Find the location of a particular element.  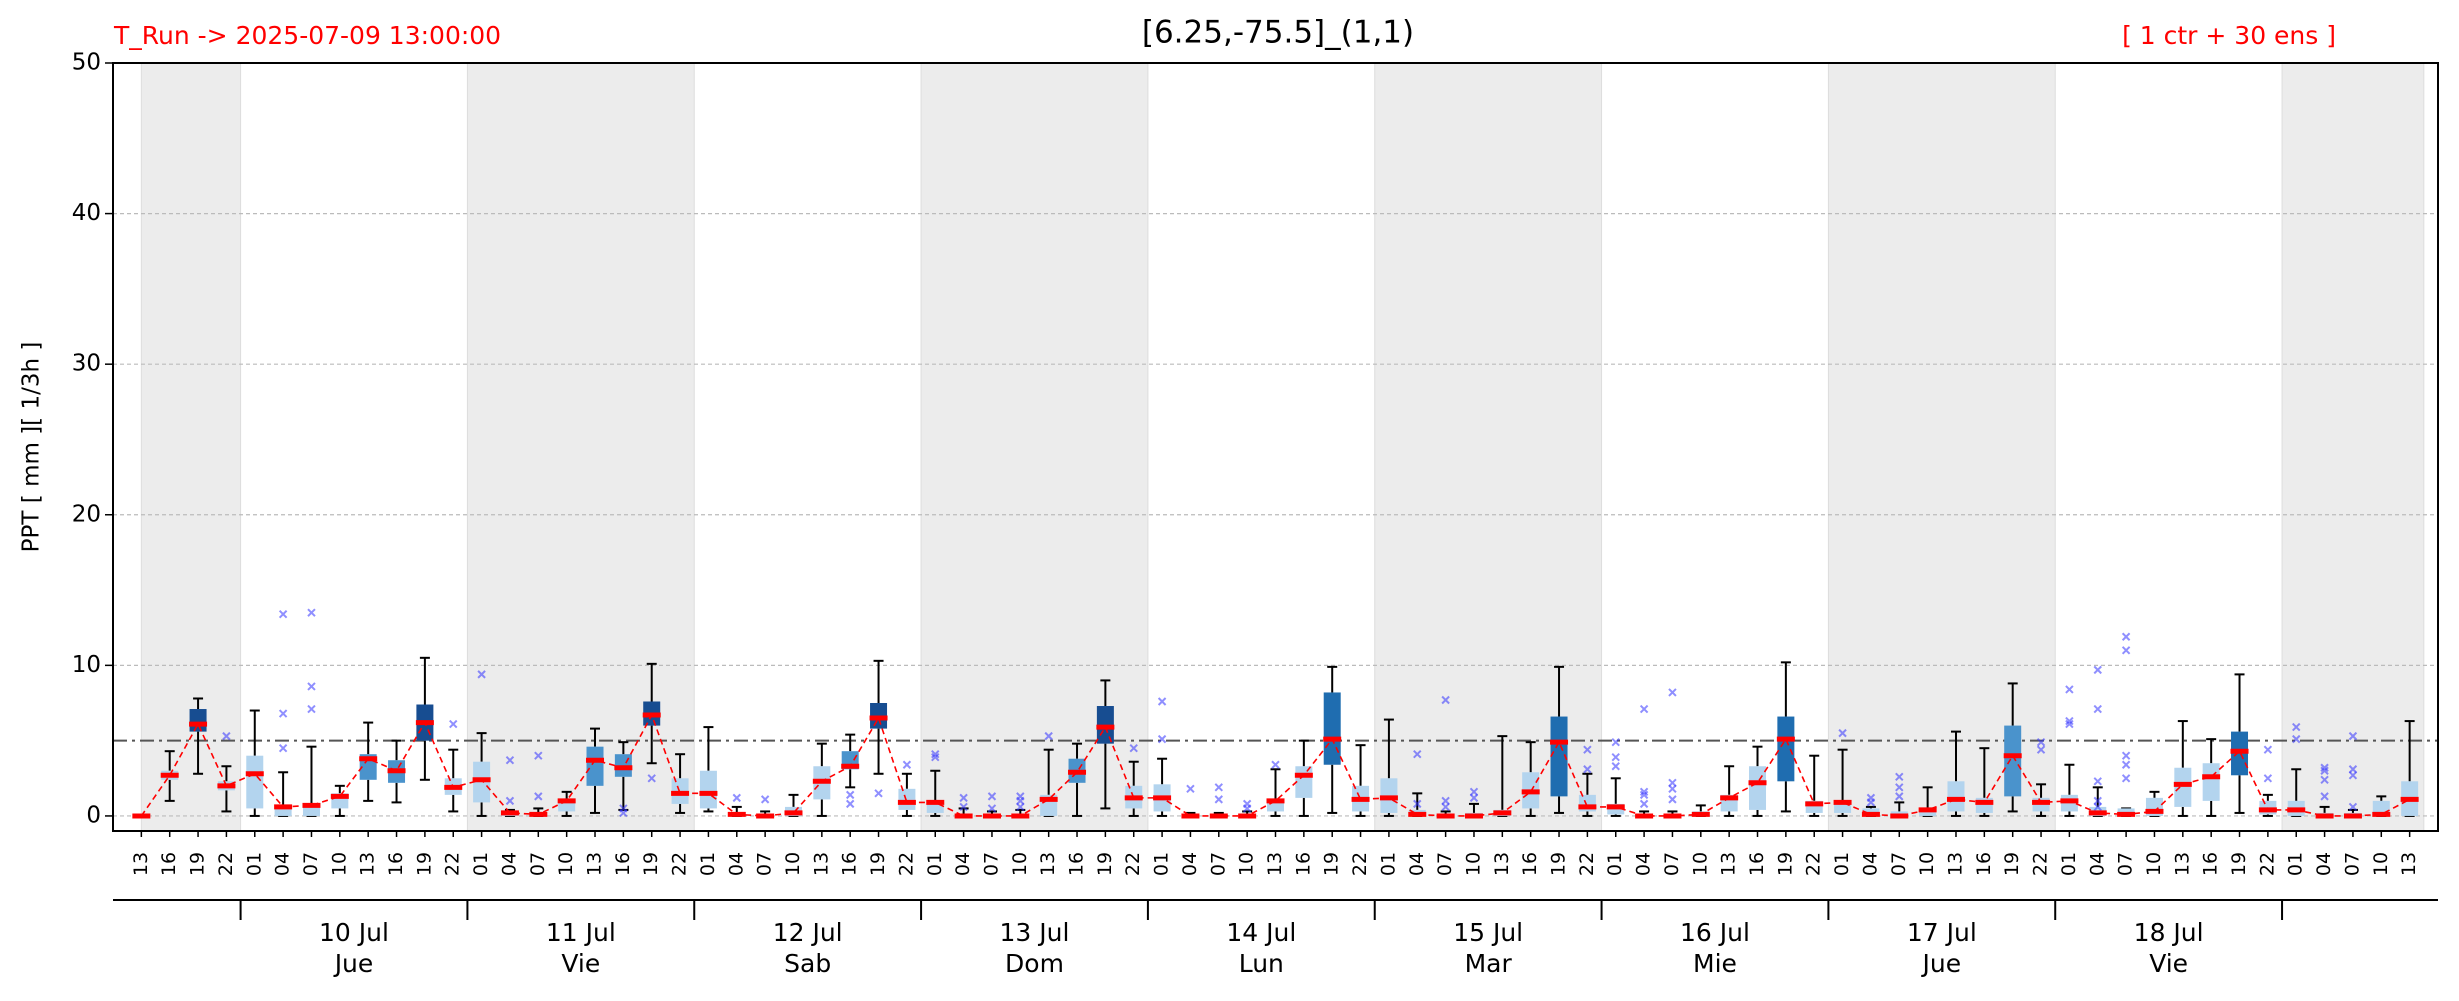

day-weekday: Vie is located at coordinates (580, 963).